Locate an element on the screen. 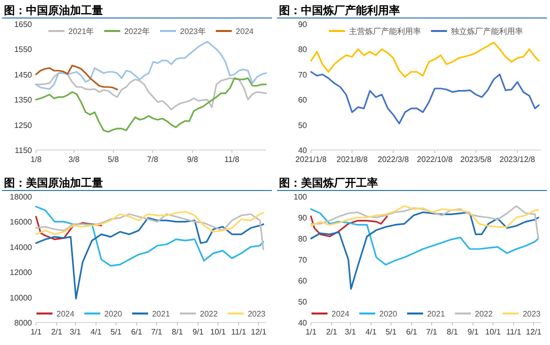 The width and height of the screenshot is (550, 345). y-tick-label: 18000 is located at coordinates (21, 197).